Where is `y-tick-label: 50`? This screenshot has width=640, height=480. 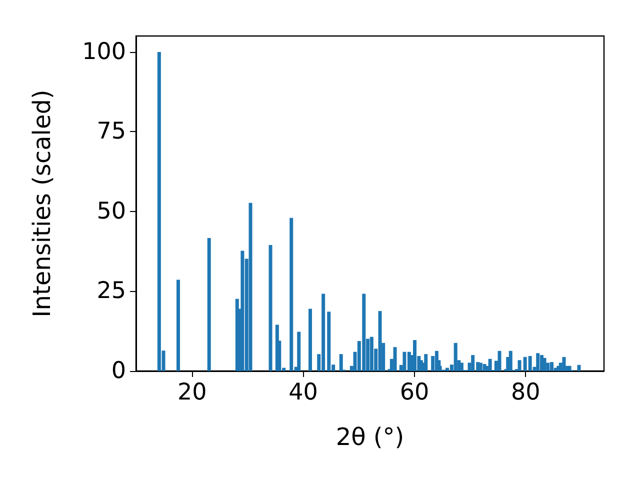 y-tick-label: 50 is located at coordinates (111, 211).